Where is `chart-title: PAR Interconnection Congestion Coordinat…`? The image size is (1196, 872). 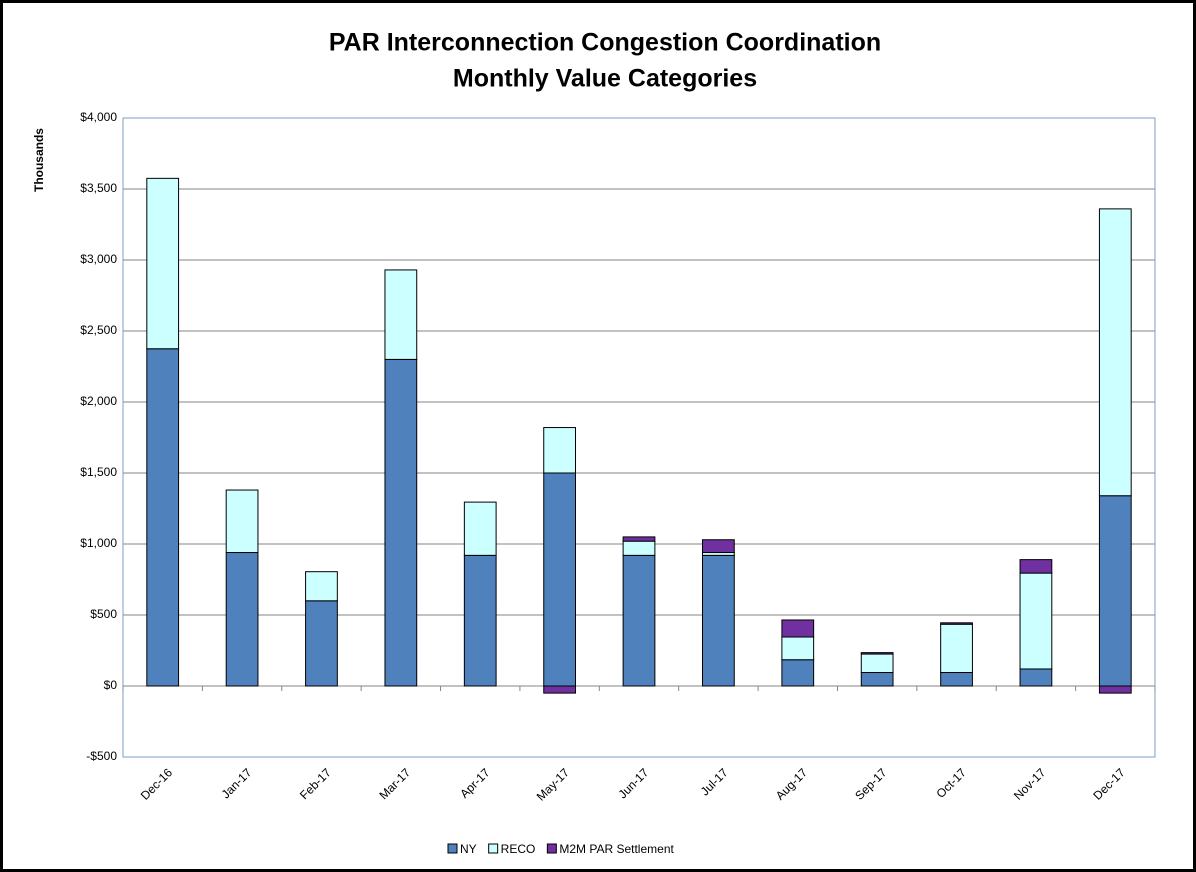 chart-title: PAR Interconnection Congestion Coordinat… is located at coordinates (605, 43).